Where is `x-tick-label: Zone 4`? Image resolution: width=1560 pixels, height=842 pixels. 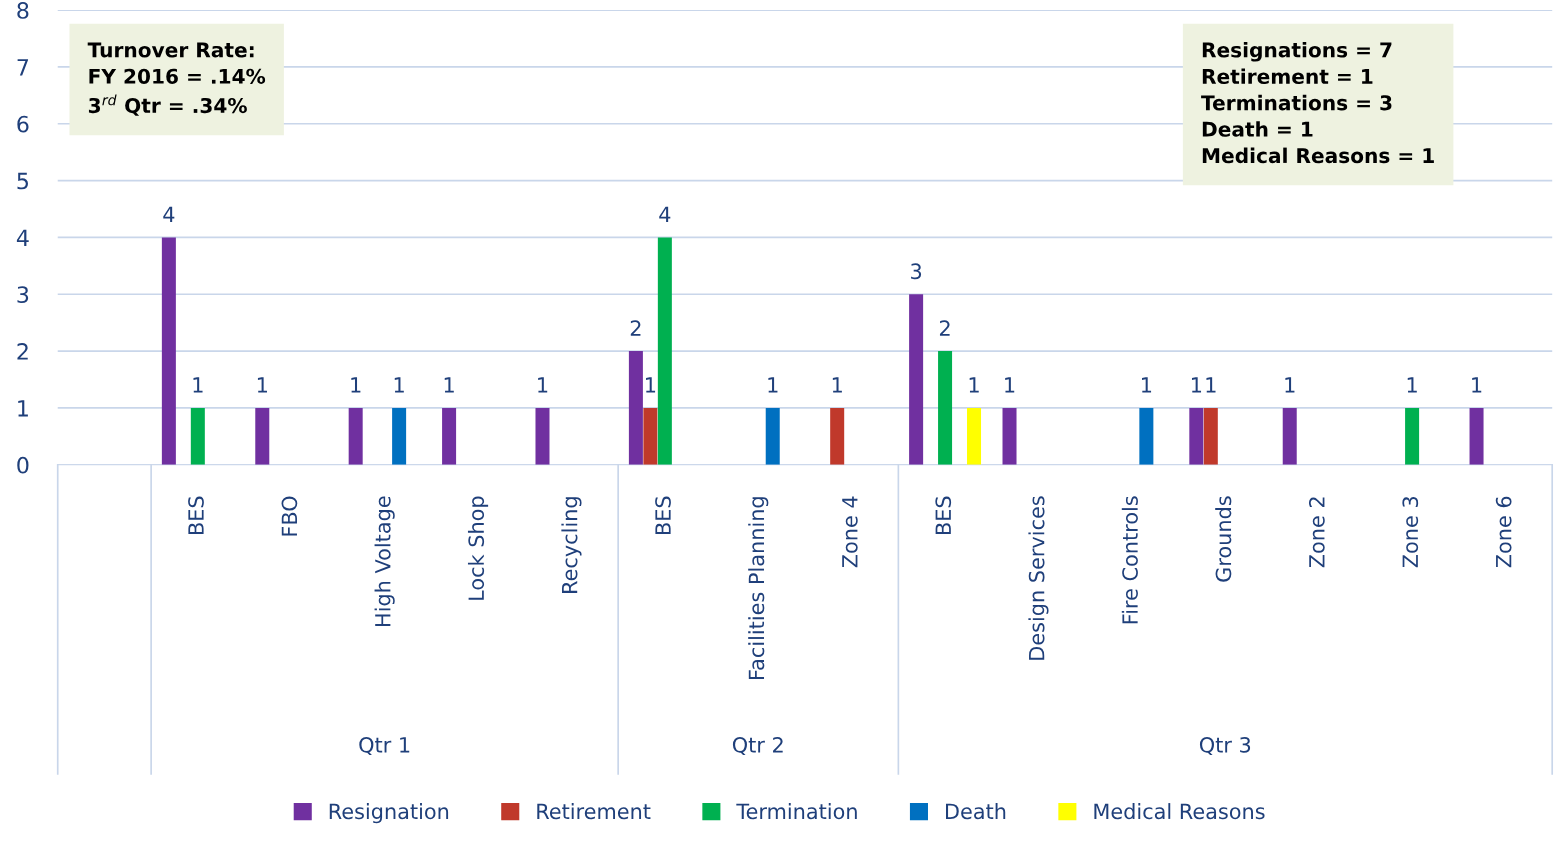 x-tick-label: Zone 4 is located at coordinates (850, 532).